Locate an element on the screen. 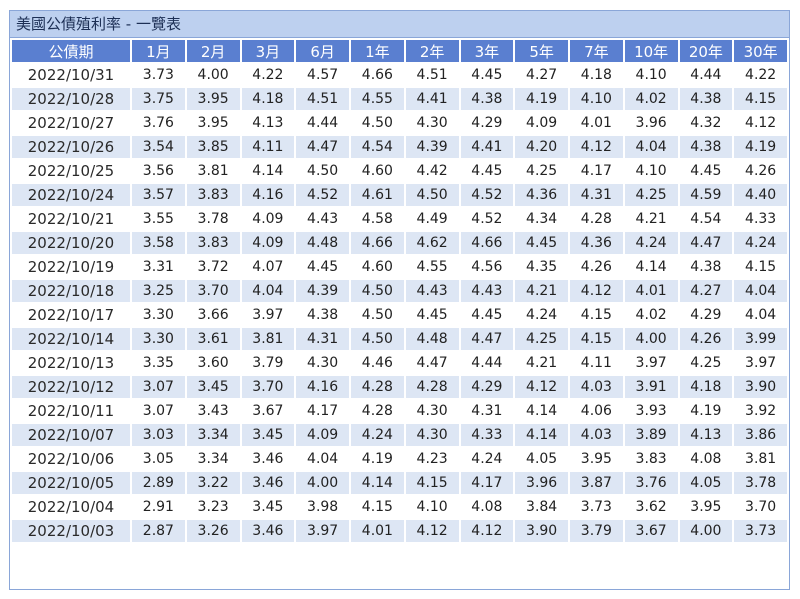  yield-cell: 4.60 is located at coordinates (377, 267).